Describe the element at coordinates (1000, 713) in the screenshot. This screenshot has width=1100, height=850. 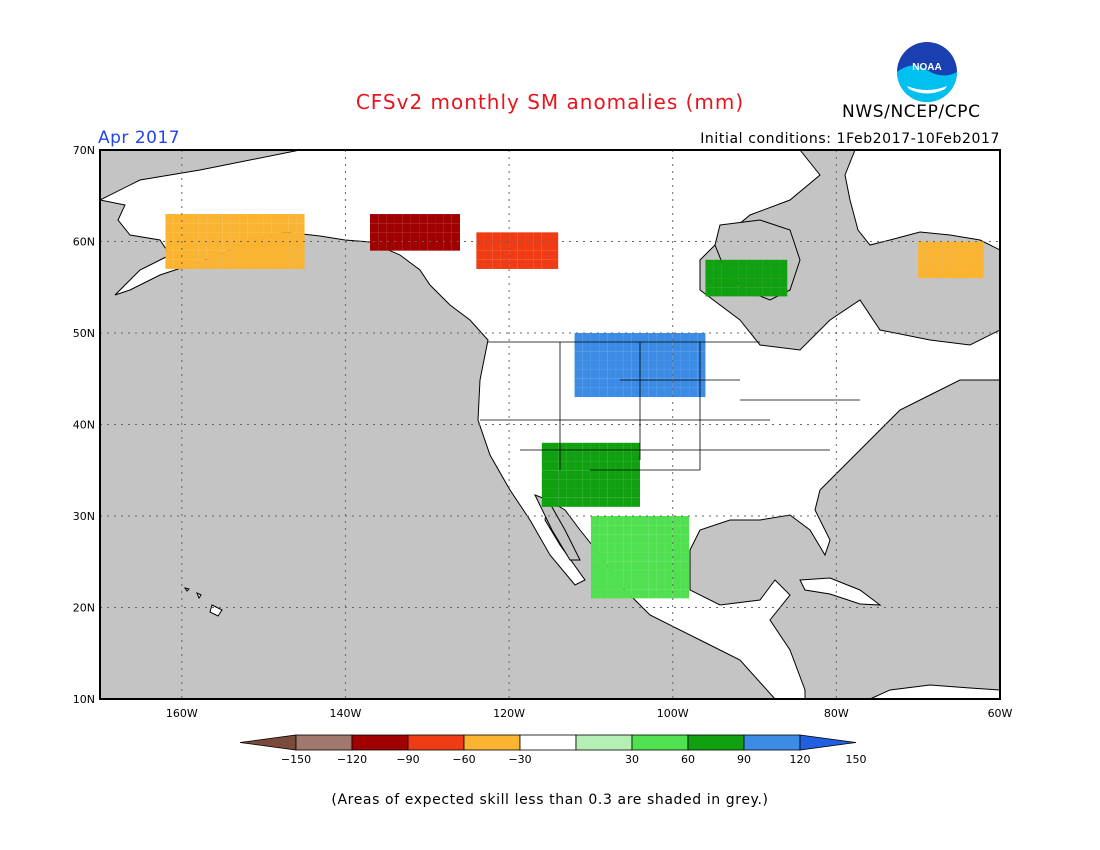
I see `lon-label: 60W` at that location.